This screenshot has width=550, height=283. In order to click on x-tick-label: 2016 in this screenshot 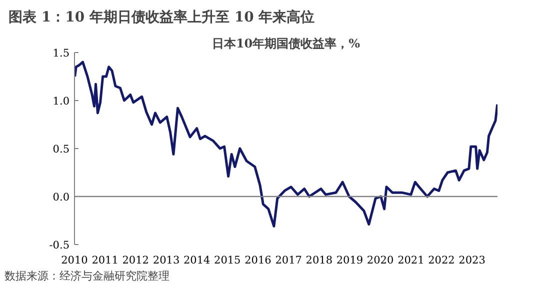, I will do `click(258, 260)`.